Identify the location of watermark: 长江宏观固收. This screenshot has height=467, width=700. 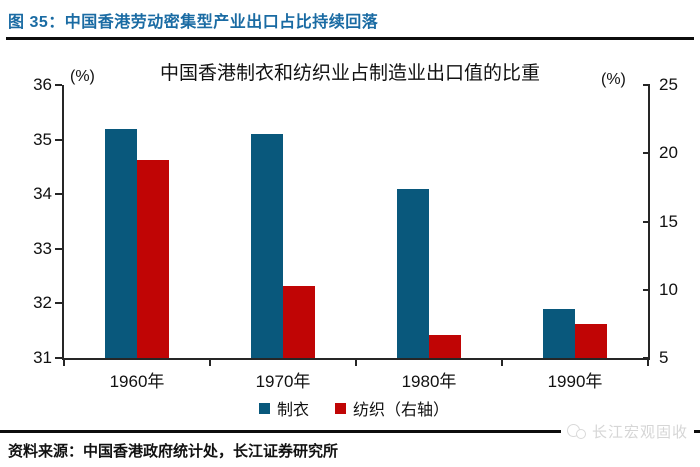
(627, 431).